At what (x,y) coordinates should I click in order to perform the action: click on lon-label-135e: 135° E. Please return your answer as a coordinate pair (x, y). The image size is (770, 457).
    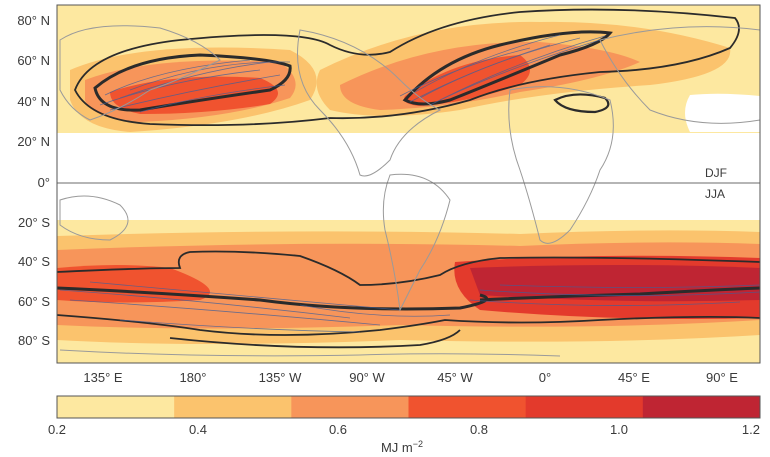
    Looking at the image, I should click on (103, 377).